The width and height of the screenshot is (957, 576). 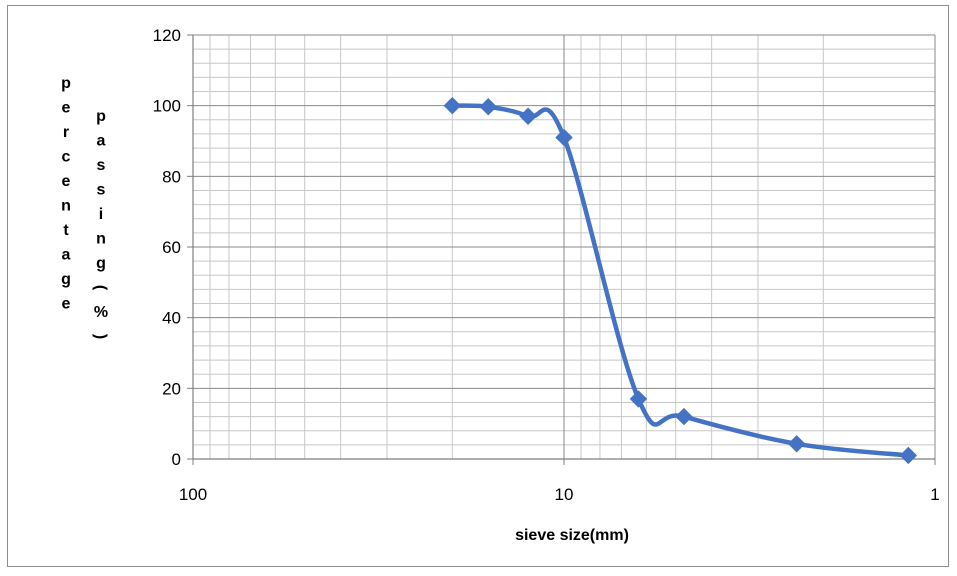 What do you see at coordinates (66, 157) in the screenshot?
I see `y-axis-title-letter: c` at bounding box center [66, 157].